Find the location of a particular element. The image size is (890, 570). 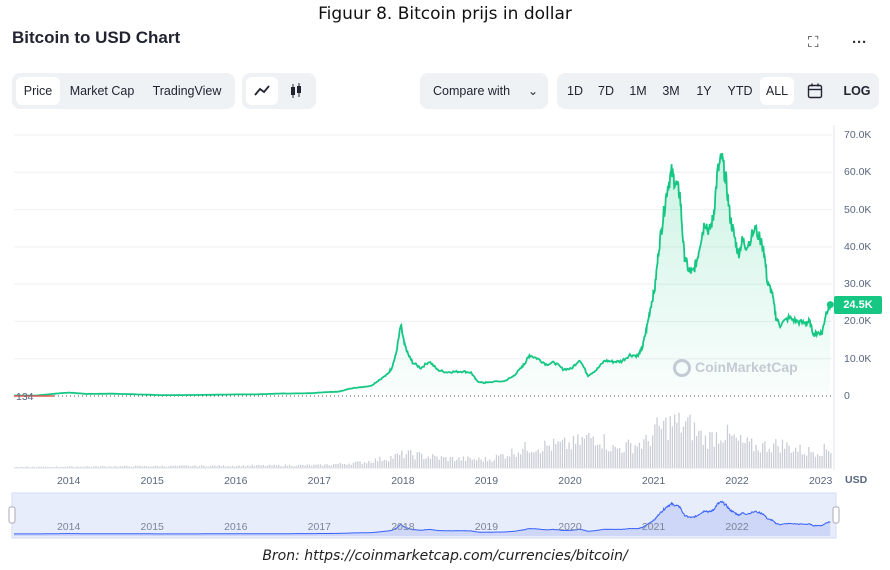

tab-market-cap: Market Cap is located at coordinates (102, 91).